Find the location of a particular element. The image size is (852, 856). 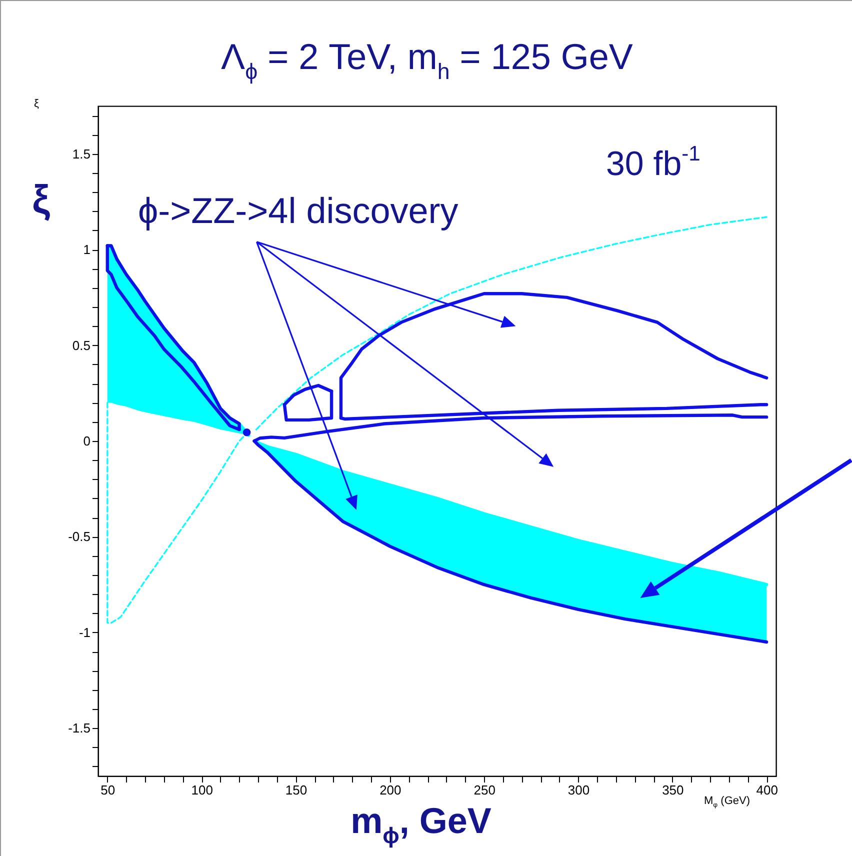

text: M$_{φ}$ (GeV) is located at coordinates (727, 802).